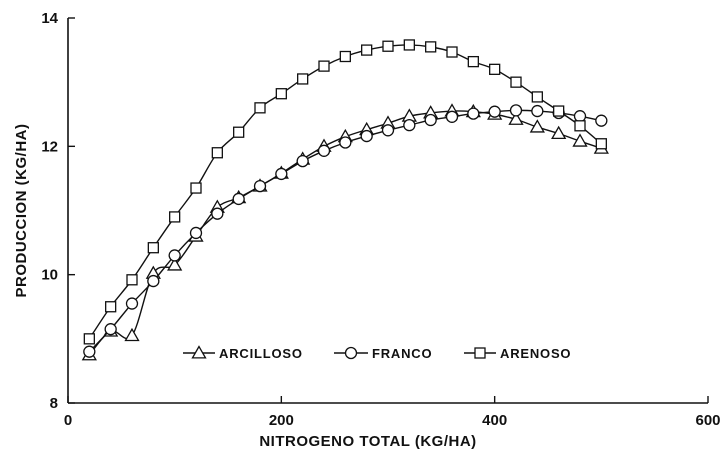 This screenshot has height=456, width=727. Describe the element at coordinates (261, 353) in the screenshot. I see `legend-label: ARCILLOSO` at that location.